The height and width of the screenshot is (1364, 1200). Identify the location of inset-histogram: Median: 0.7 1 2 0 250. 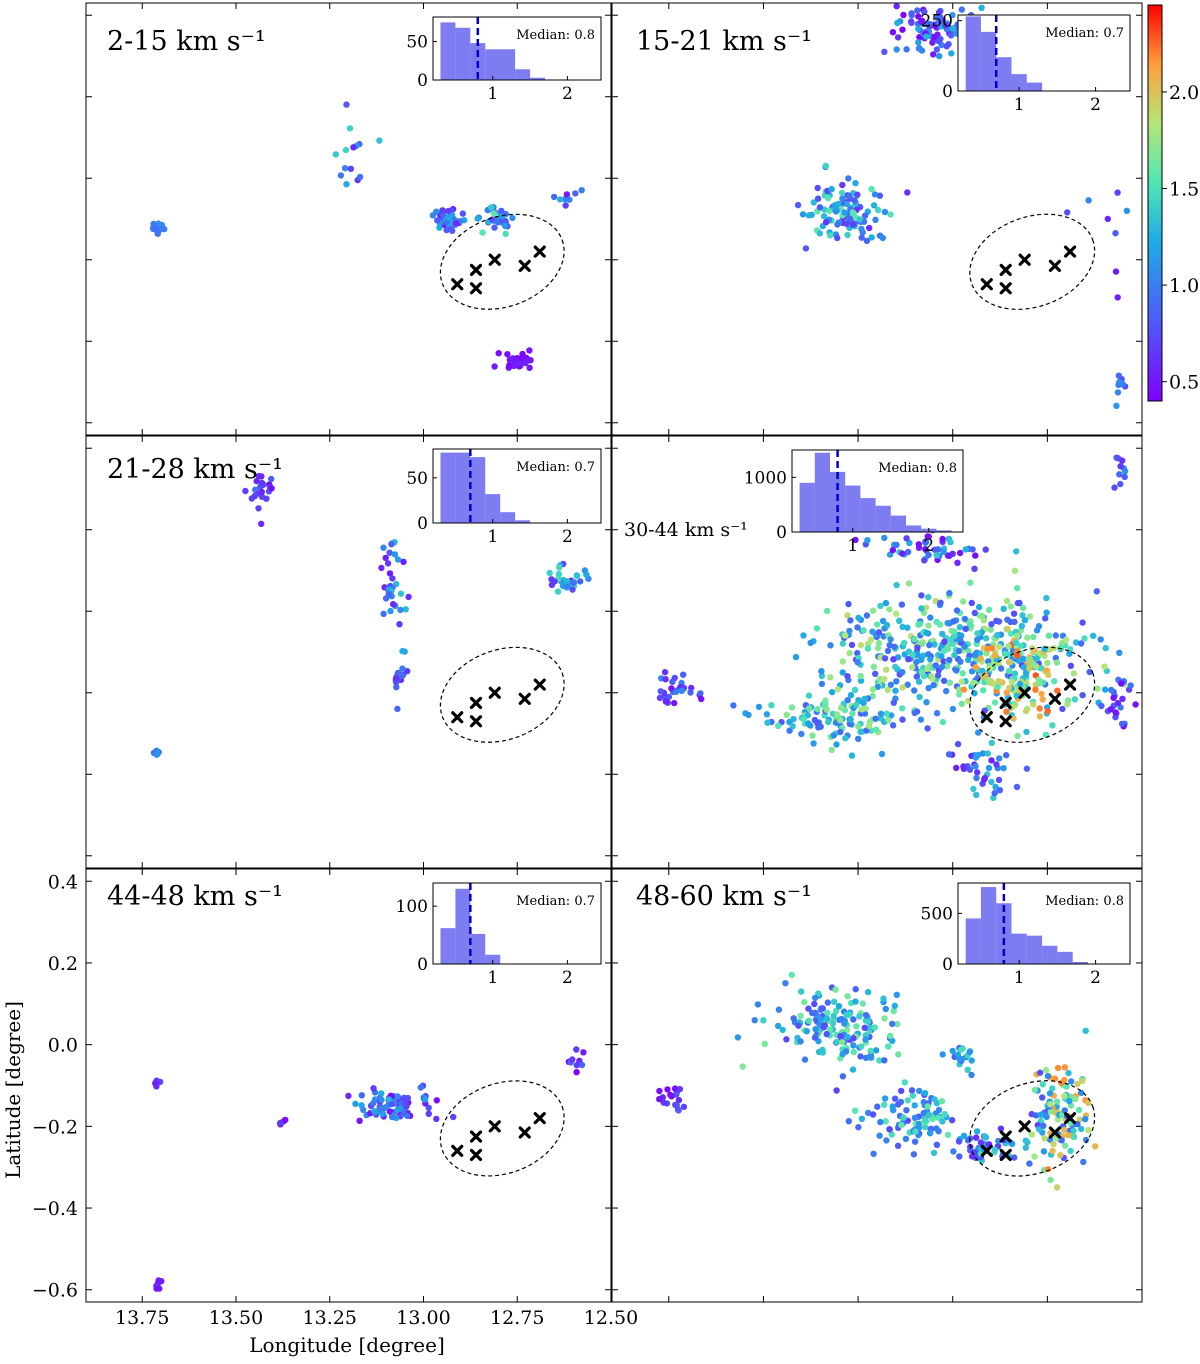
(1026, 63).